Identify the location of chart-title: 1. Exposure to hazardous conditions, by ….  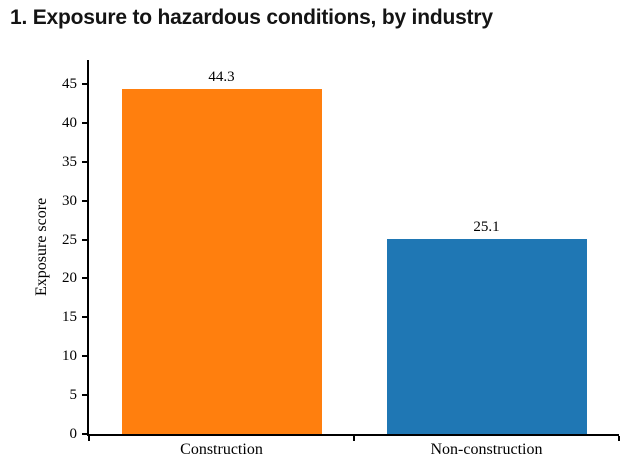
(251, 17).